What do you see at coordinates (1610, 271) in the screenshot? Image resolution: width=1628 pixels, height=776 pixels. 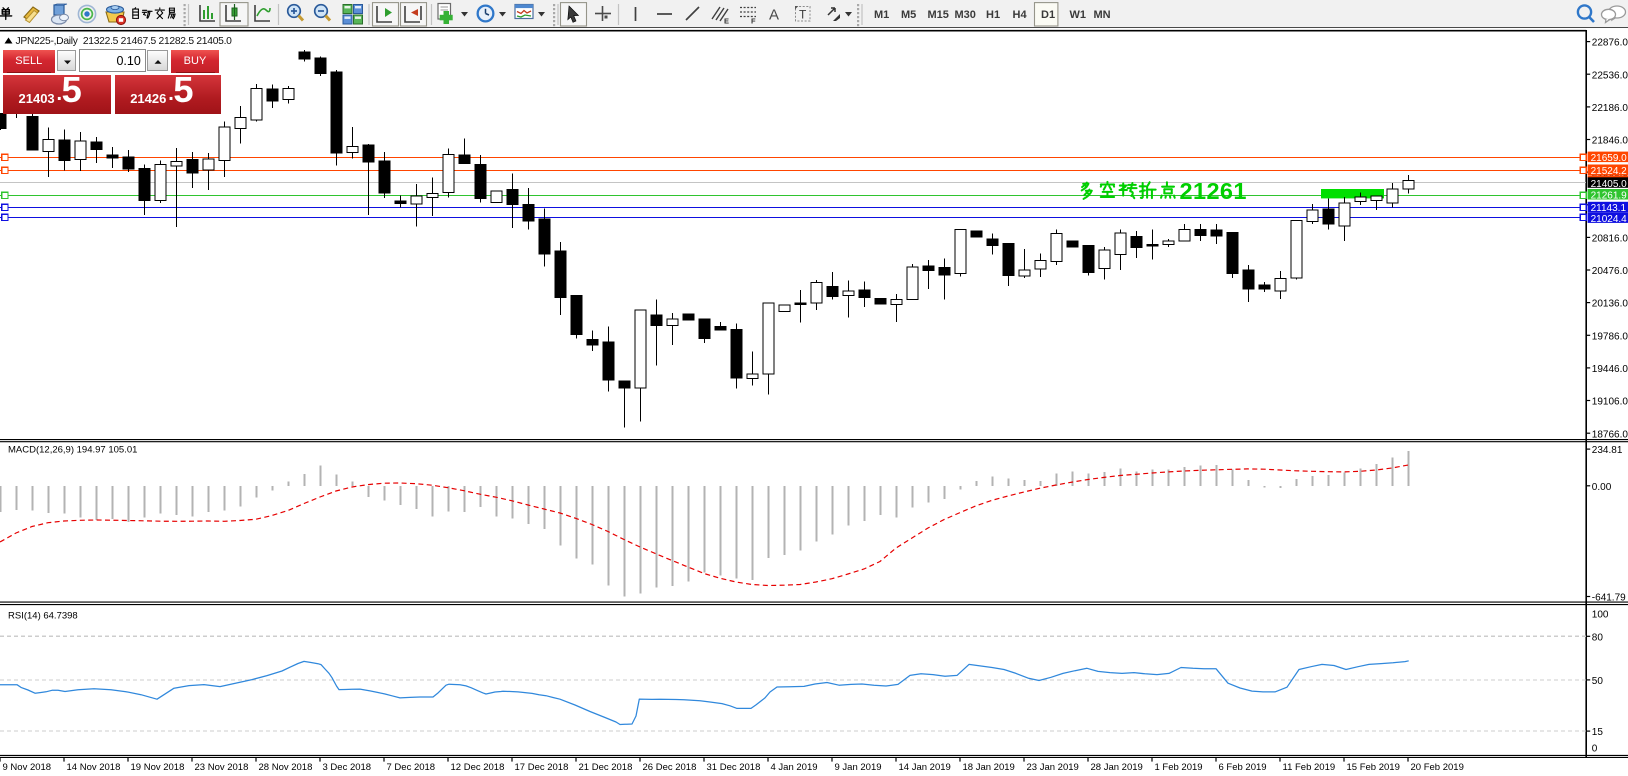 I see `svg-text: 20476.0` at bounding box center [1610, 271].